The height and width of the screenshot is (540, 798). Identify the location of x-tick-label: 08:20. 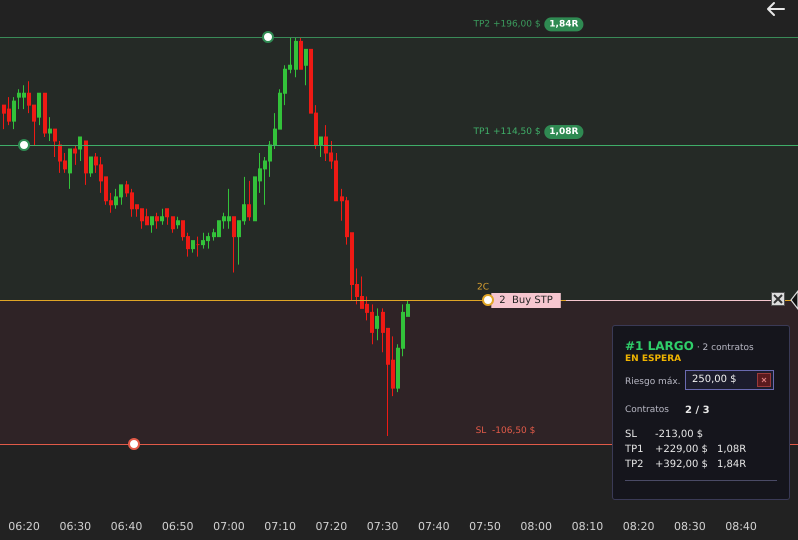
(638, 526).